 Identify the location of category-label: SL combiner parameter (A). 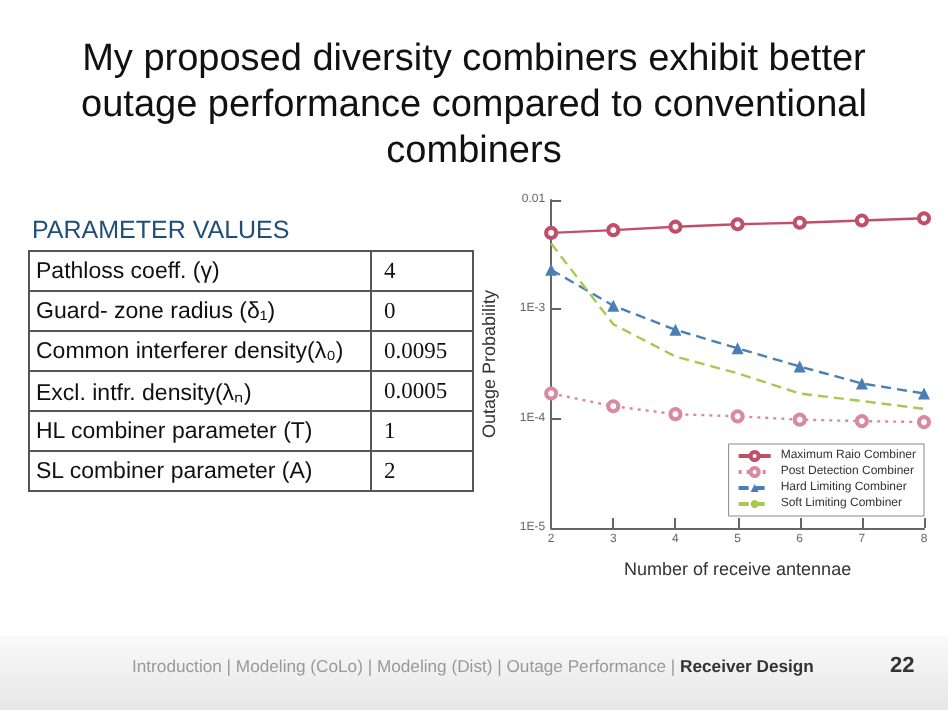
(200, 471).